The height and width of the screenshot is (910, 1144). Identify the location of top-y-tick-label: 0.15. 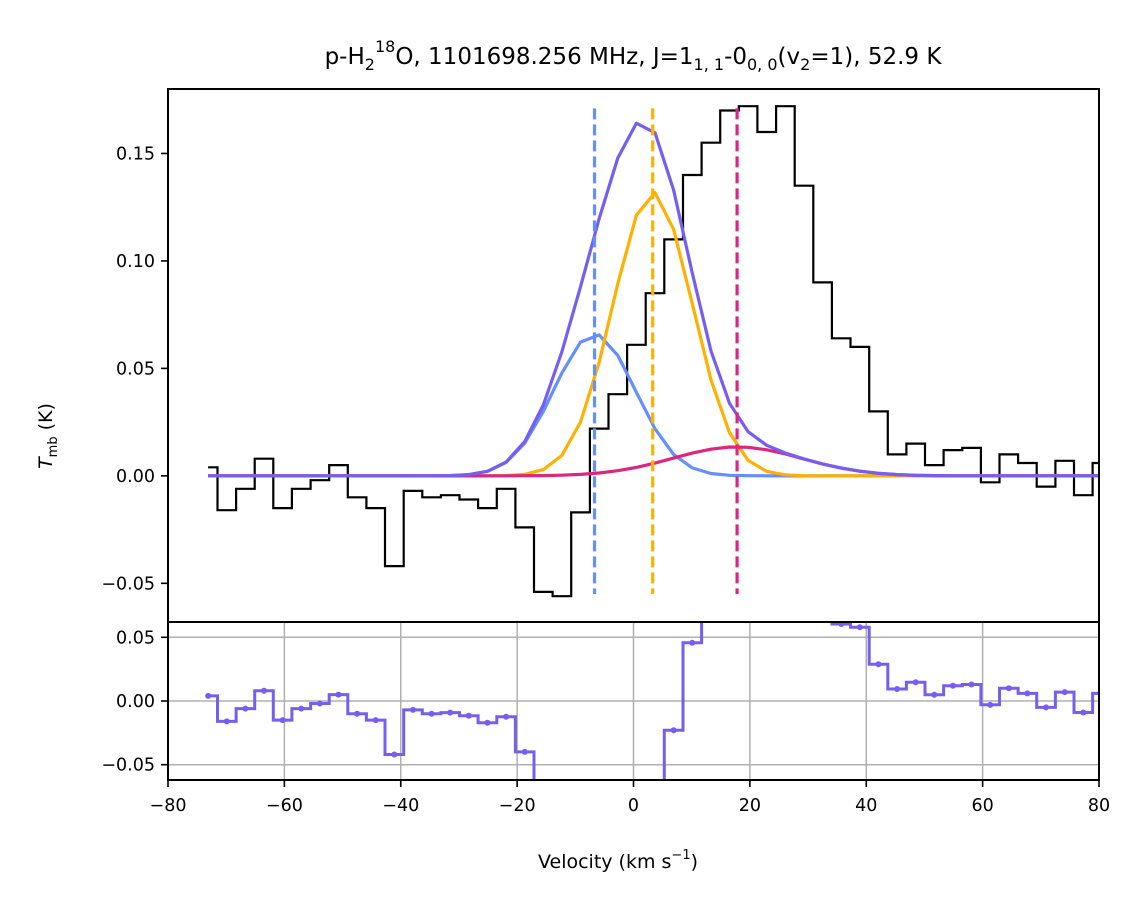
(135, 154).